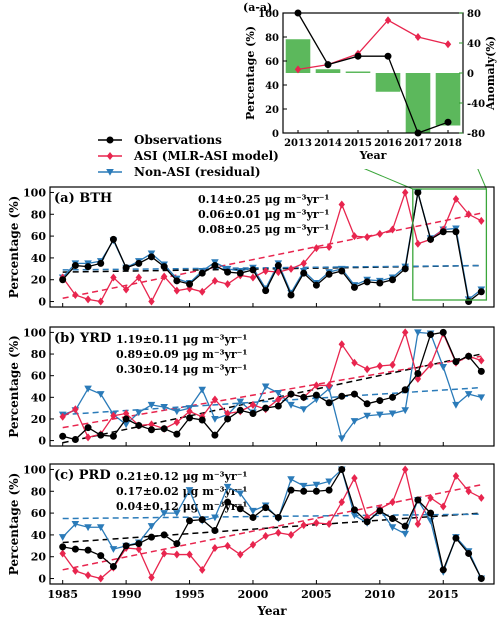  Describe the element at coordinates (110, 156) in the screenshot. I see `legend-marker` at that location.